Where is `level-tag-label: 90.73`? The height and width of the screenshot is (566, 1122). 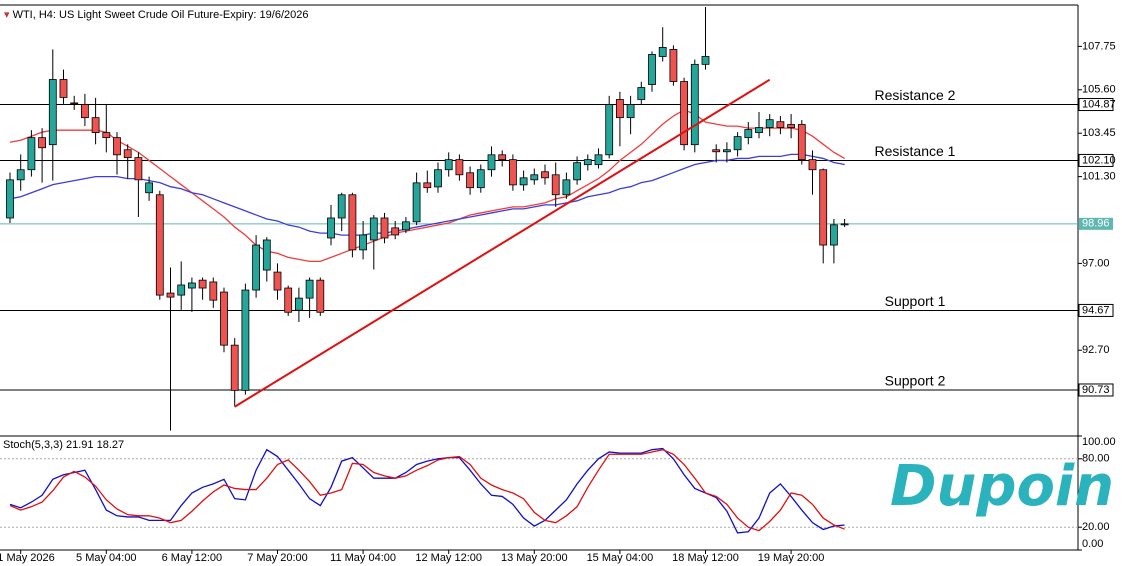
level-tag-label: 90.73 is located at coordinates (1096, 390).